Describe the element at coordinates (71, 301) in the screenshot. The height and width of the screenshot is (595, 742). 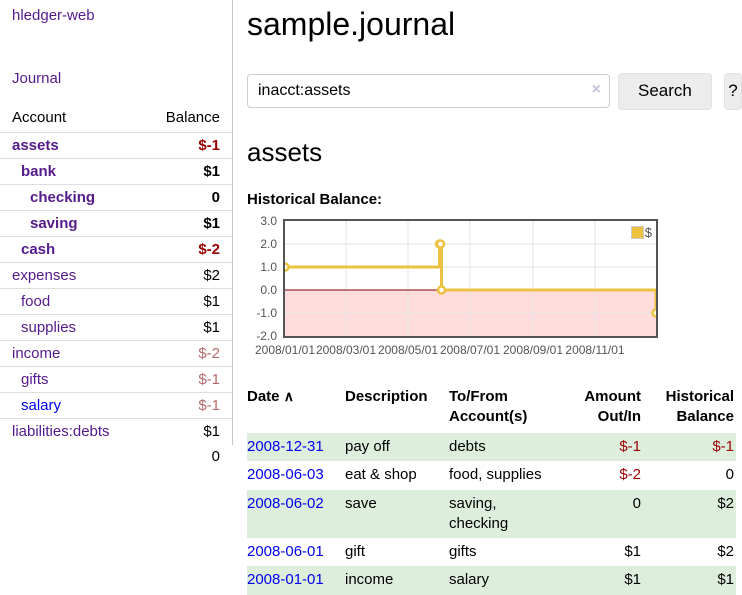
I see `account-name-cell: food` at that location.